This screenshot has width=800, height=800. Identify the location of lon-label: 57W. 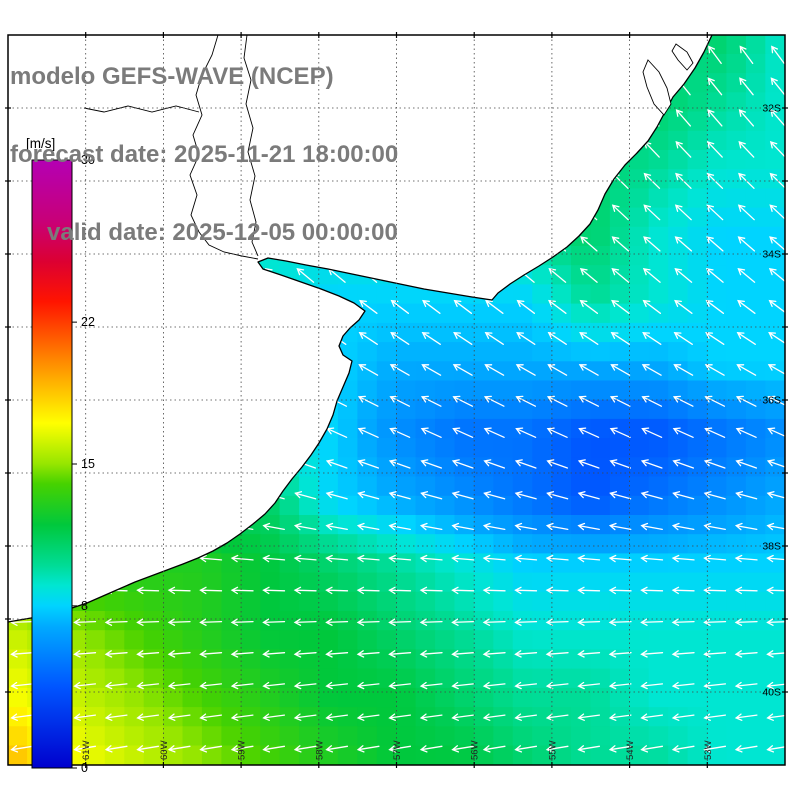
(397, 750).